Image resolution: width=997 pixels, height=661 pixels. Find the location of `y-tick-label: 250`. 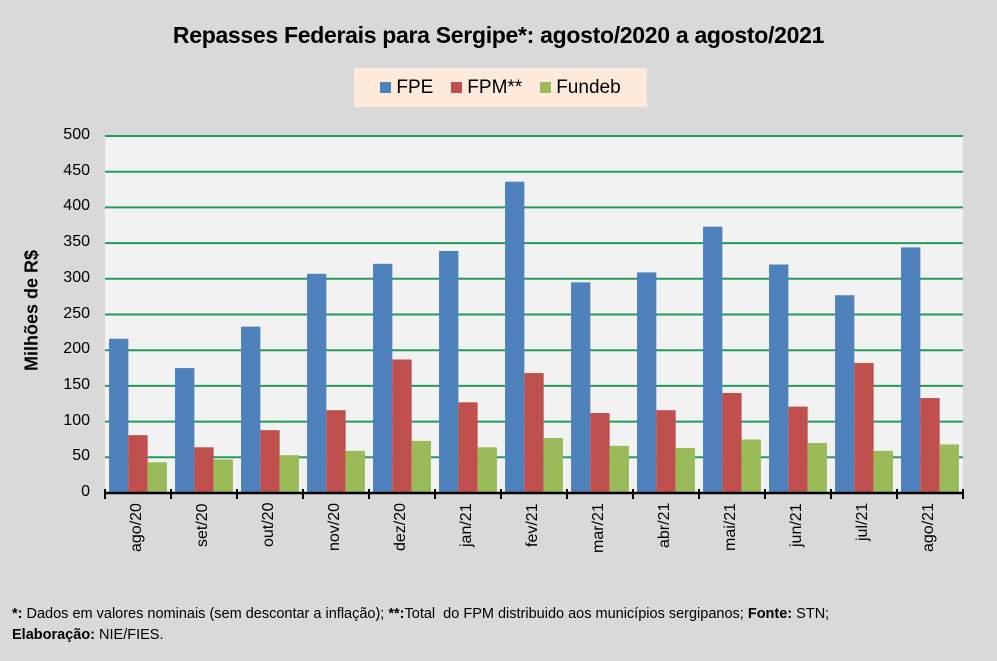

y-tick-label: 250 is located at coordinates (76, 313).